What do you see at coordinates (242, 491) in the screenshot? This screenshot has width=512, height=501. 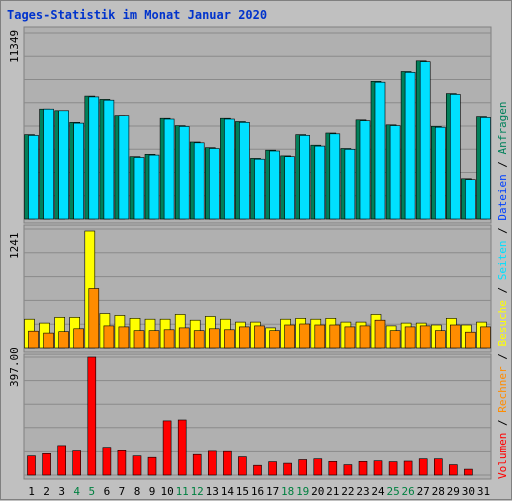 I see `x-tick-label: 15` at bounding box center [242, 491].